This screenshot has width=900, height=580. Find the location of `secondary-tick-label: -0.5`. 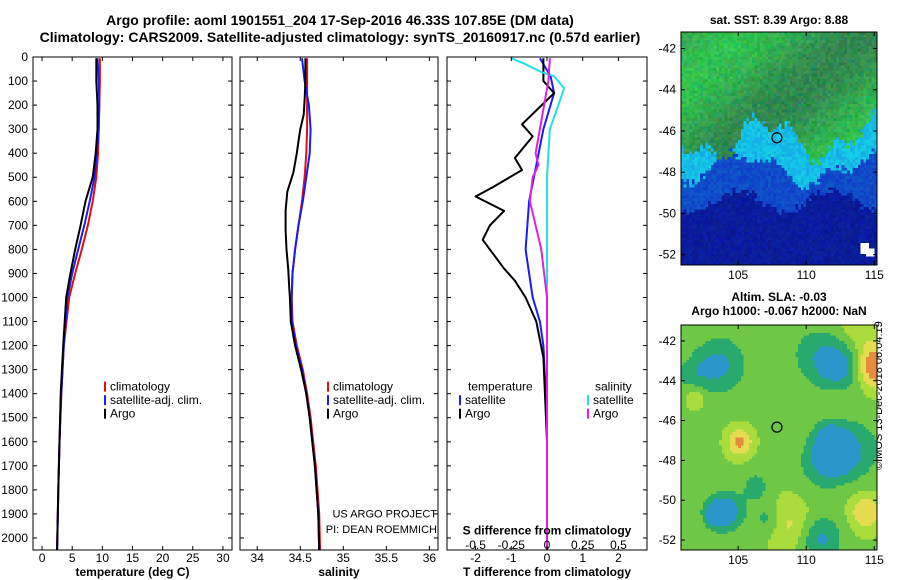

secondary-tick-label: -0.5 is located at coordinates (475, 545).